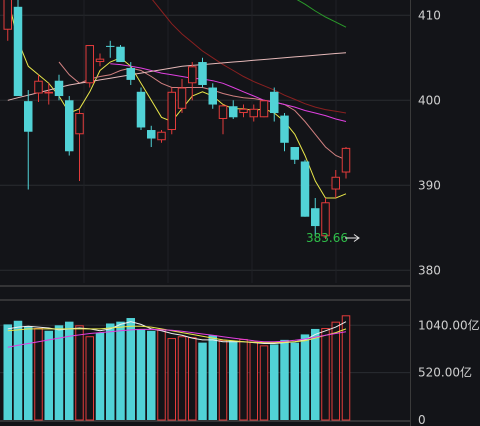 Image resolution: width=480 pixels, height=426 pixels. What do you see at coordinates (422, 419) in the screenshot?
I see `volume-tick-label: 0` at bounding box center [422, 419].